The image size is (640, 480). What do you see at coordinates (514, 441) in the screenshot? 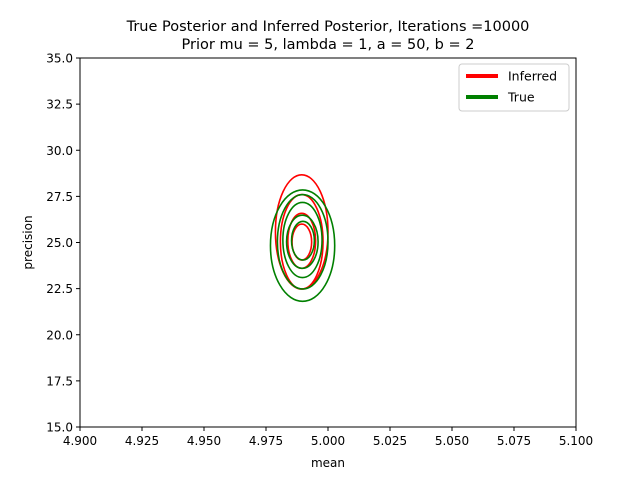
I see `x-tick-label: 5.075` at bounding box center [514, 441].